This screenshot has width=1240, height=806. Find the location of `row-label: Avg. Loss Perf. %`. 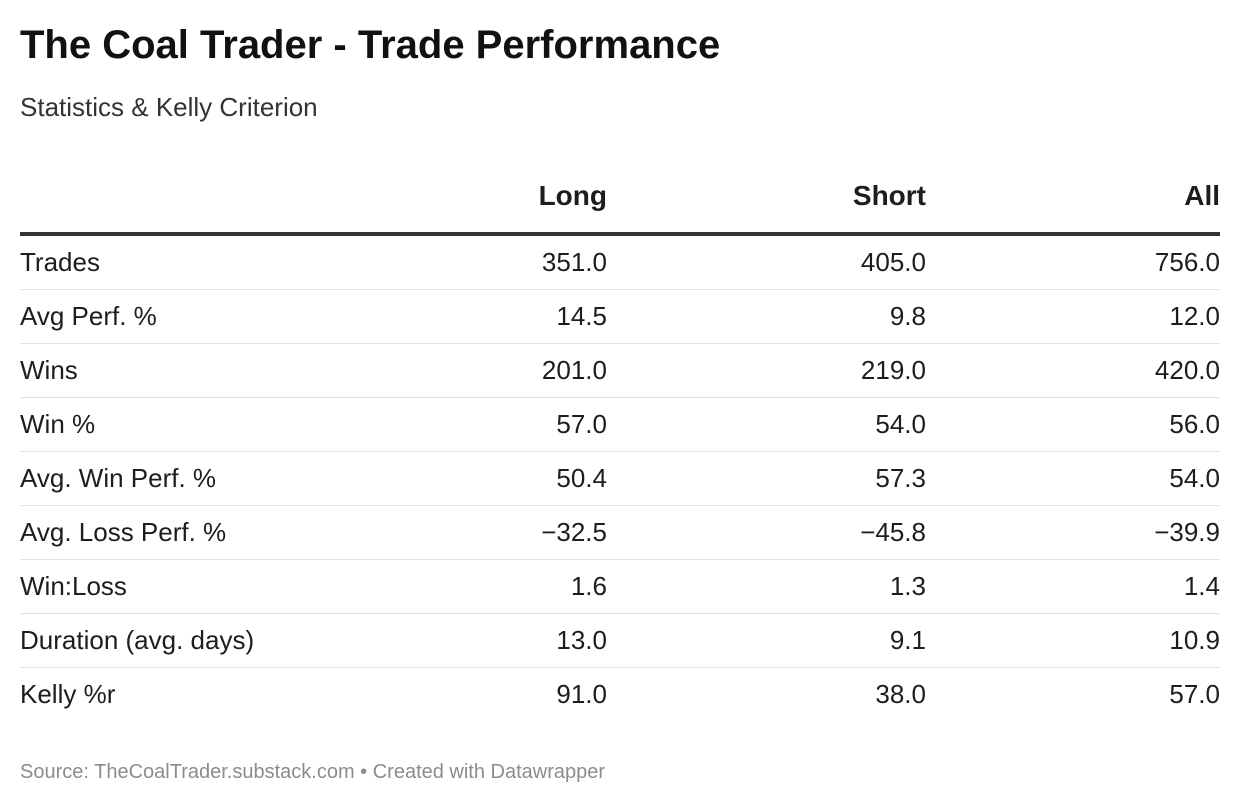

row-label: Avg. Loss Perf. % is located at coordinates (170, 532).